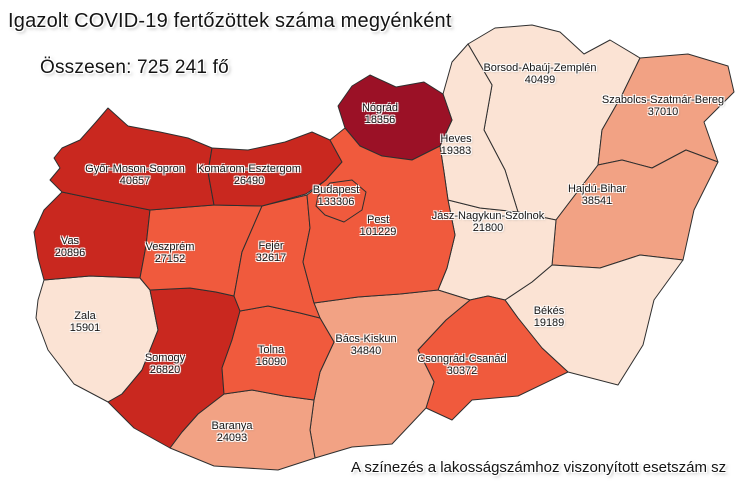  Describe the element at coordinates (341, 201) in the screenshot. I see `county-budapest-region` at that location.